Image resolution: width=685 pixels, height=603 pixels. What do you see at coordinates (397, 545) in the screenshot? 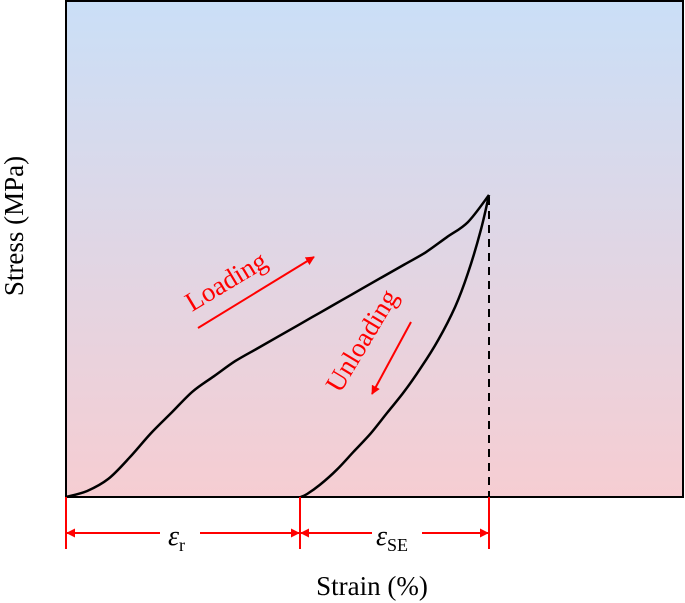
I see `eps-se-subscript: SE` at bounding box center [397, 545].